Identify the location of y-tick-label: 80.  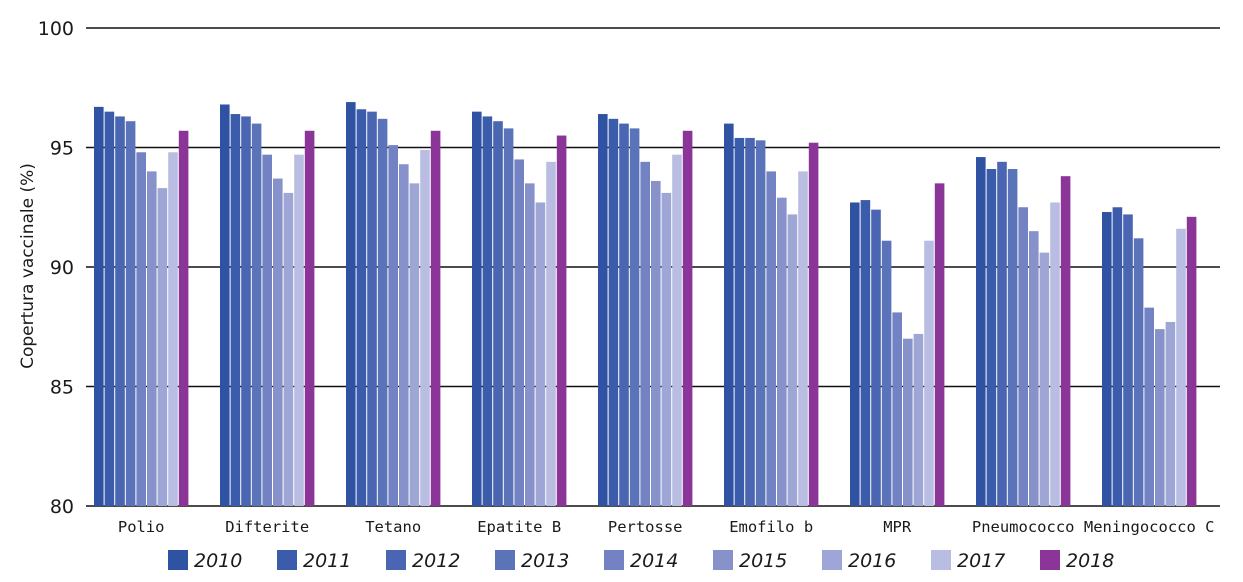
(62, 507).